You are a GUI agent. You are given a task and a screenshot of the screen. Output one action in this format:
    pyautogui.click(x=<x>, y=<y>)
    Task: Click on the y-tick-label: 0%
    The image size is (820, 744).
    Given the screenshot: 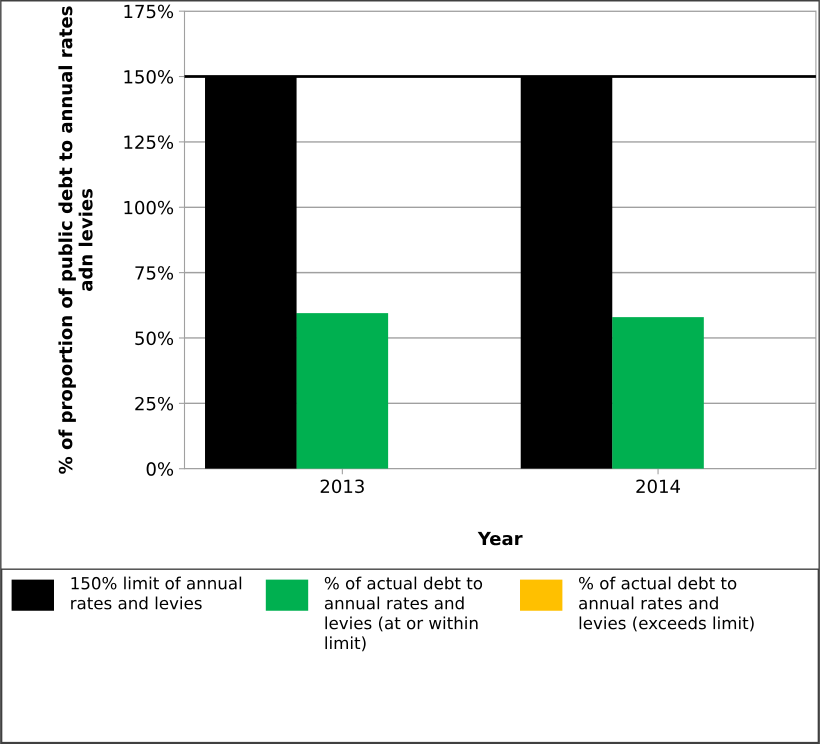 What is the action you would take?
    pyautogui.click(x=160, y=469)
    